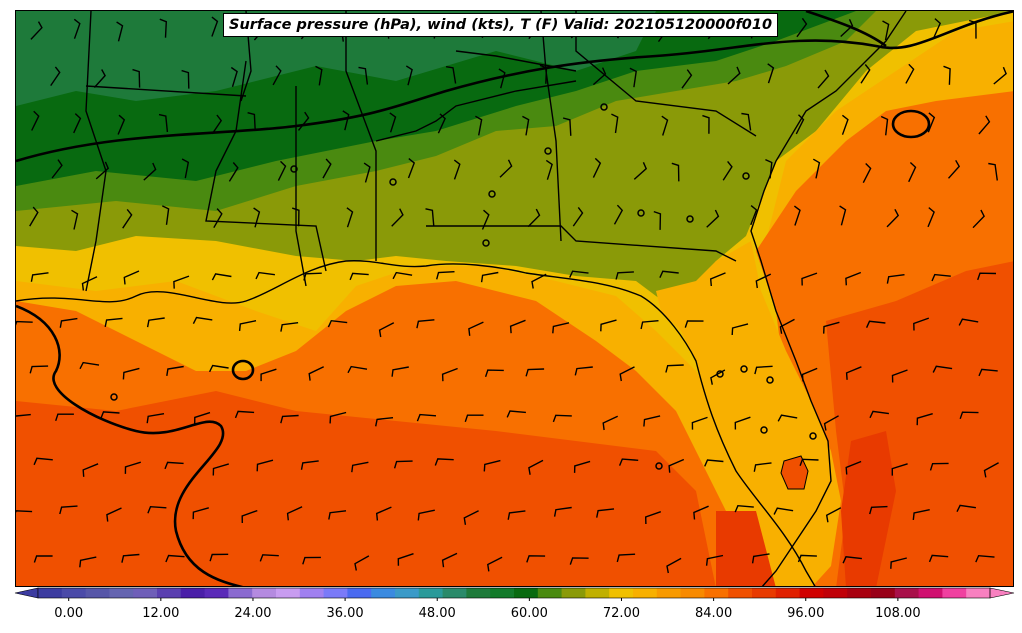  What do you see at coordinates (26, 593) in the screenshot?
I see `colorbar-extend-min` at bounding box center [26, 593].